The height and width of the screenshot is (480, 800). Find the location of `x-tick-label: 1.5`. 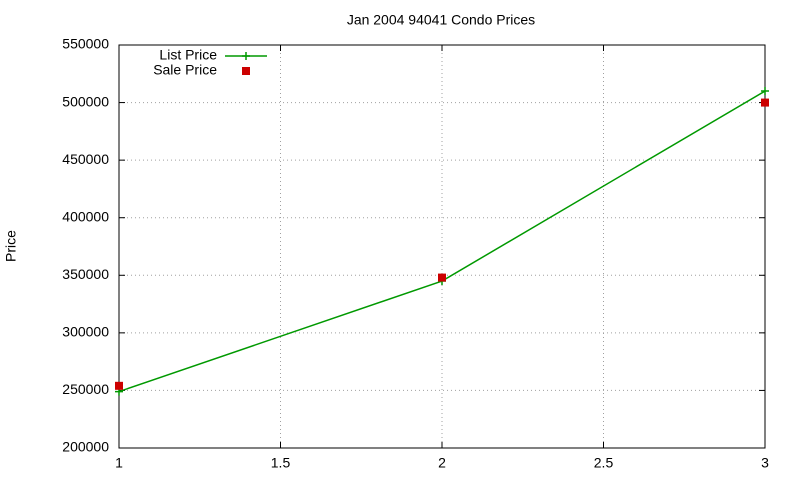

x-tick-label: 1.5 is located at coordinates (281, 463).